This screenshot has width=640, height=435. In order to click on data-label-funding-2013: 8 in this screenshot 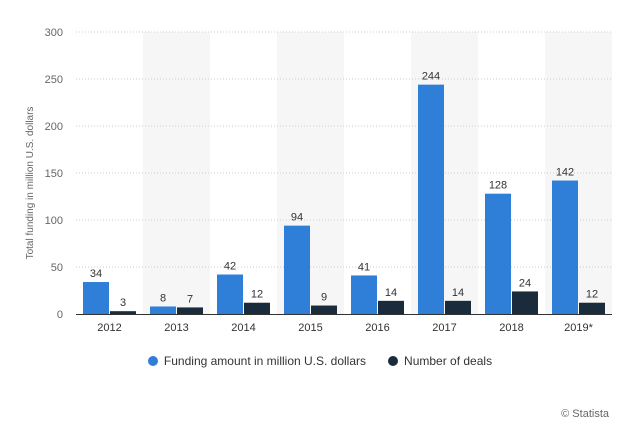, I will do `click(163, 298)`.